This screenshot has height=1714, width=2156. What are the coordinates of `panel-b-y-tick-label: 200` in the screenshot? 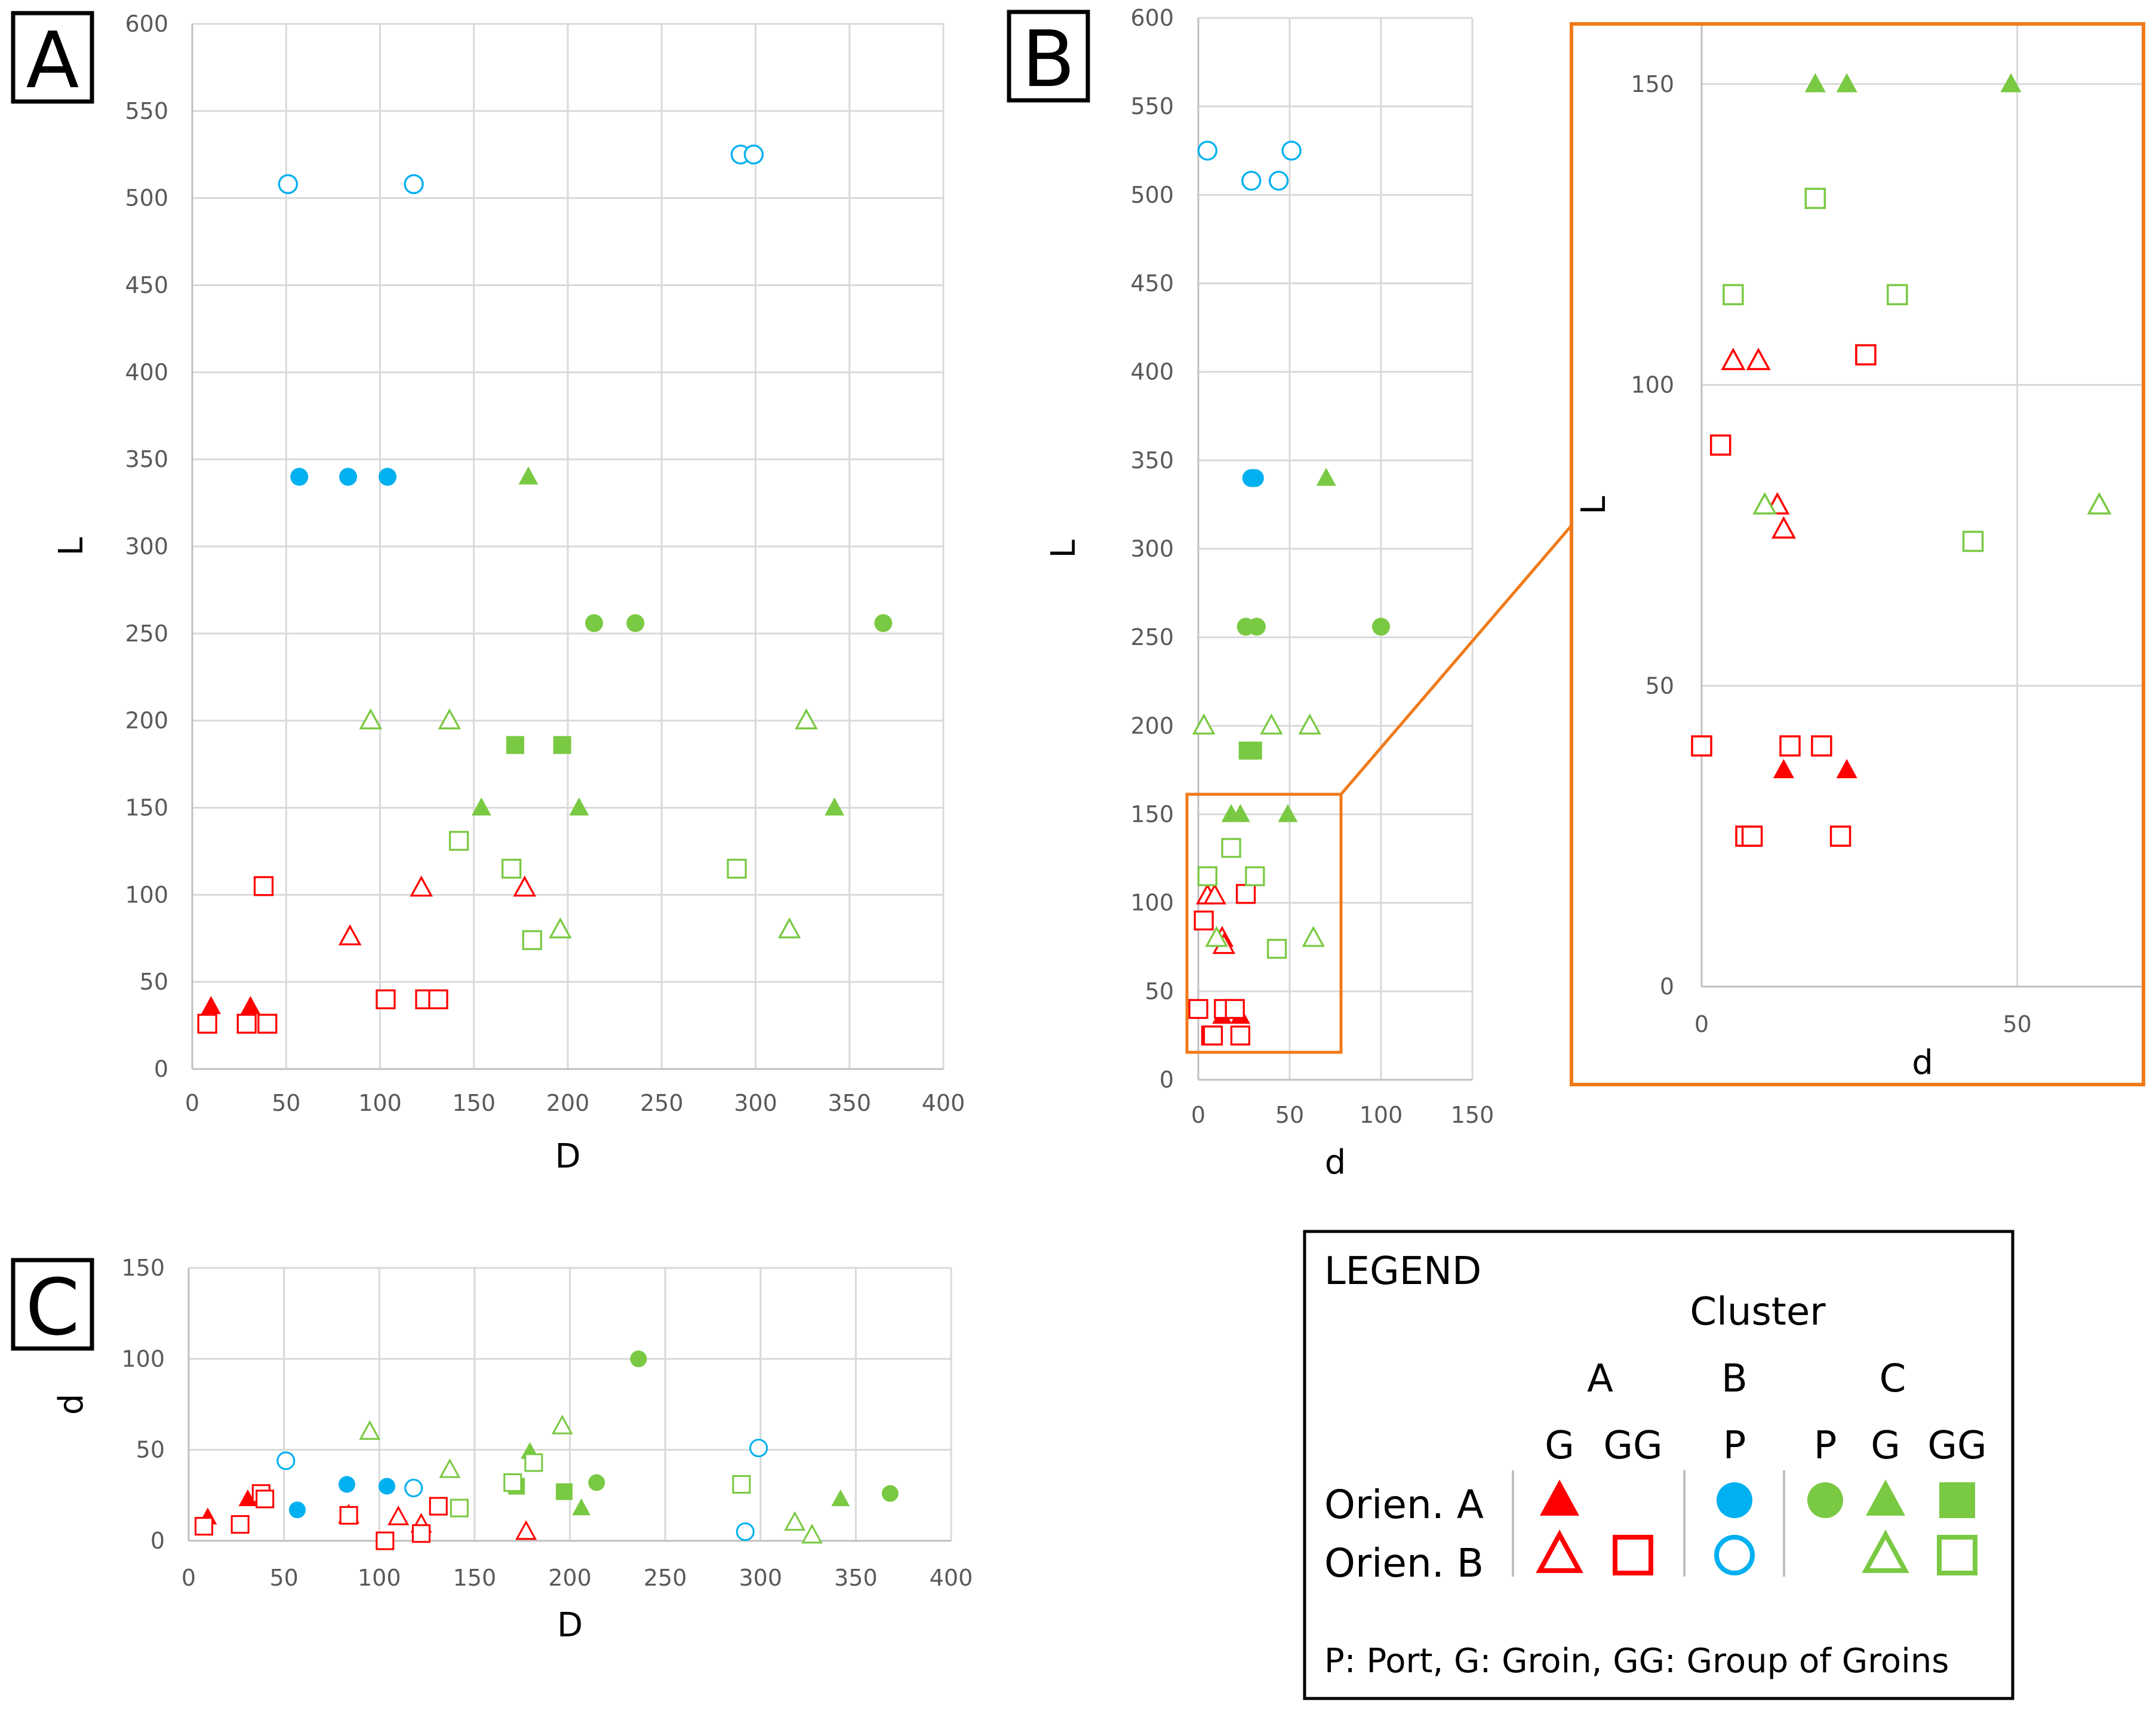 It's located at (1152, 725).